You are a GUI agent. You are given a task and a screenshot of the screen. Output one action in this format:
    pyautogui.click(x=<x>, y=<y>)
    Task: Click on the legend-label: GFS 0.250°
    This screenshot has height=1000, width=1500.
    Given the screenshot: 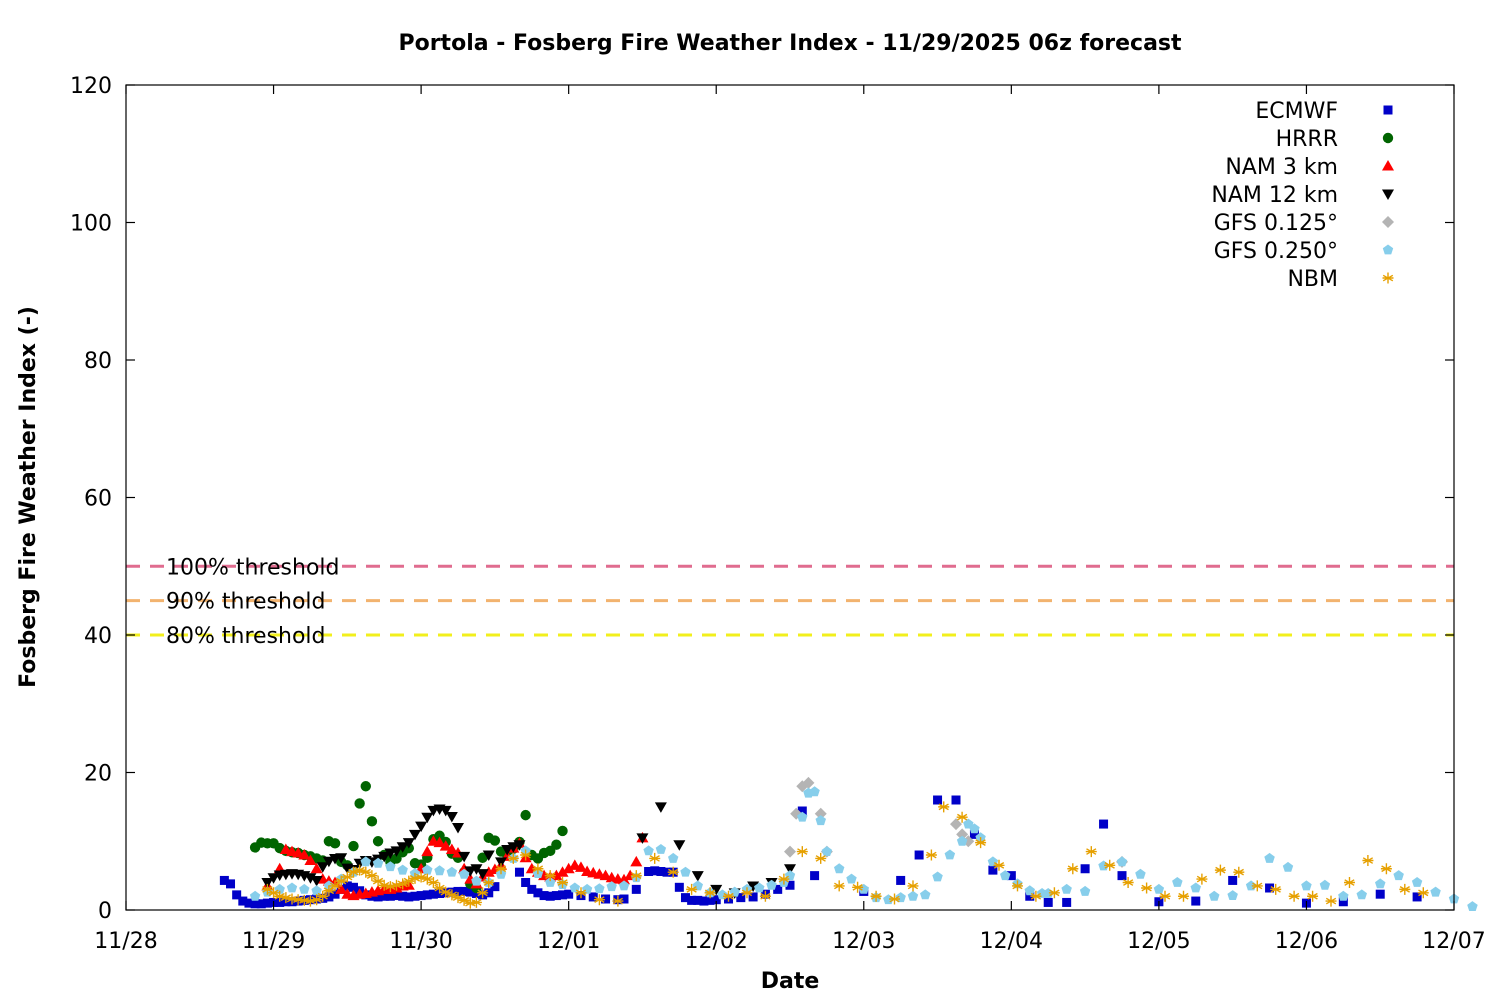 What is the action you would take?
    pyautogui.click(x=1276, y=251)
    